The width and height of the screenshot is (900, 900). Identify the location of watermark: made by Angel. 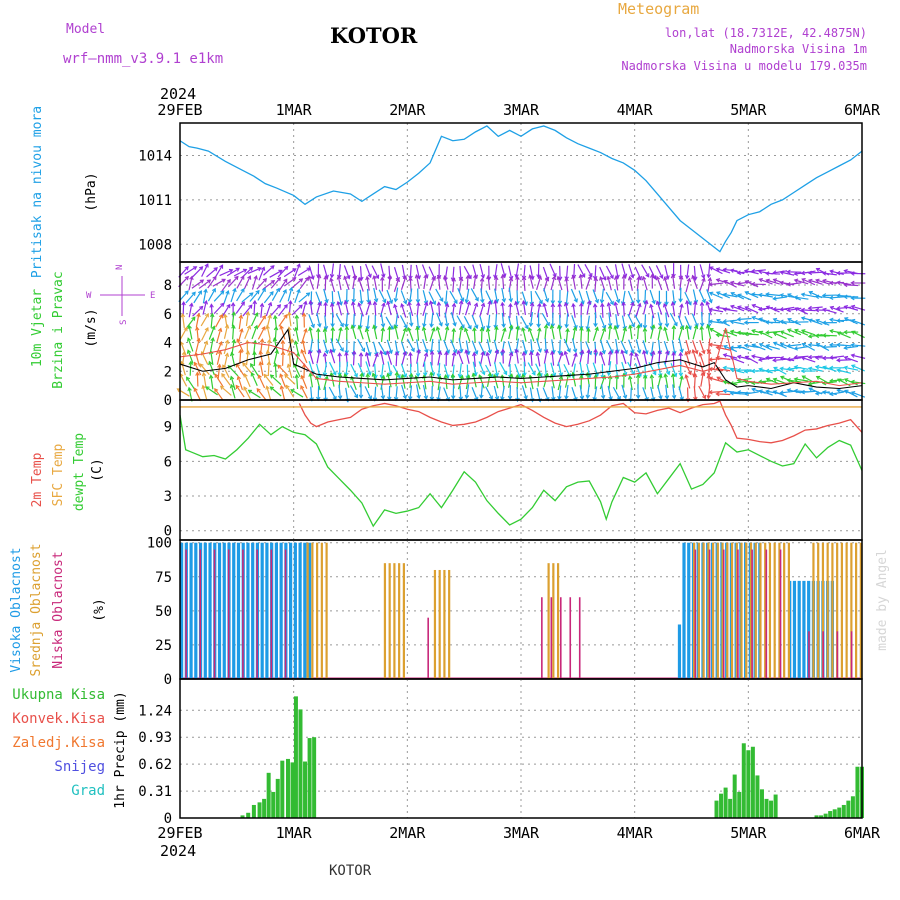
(882, 600).